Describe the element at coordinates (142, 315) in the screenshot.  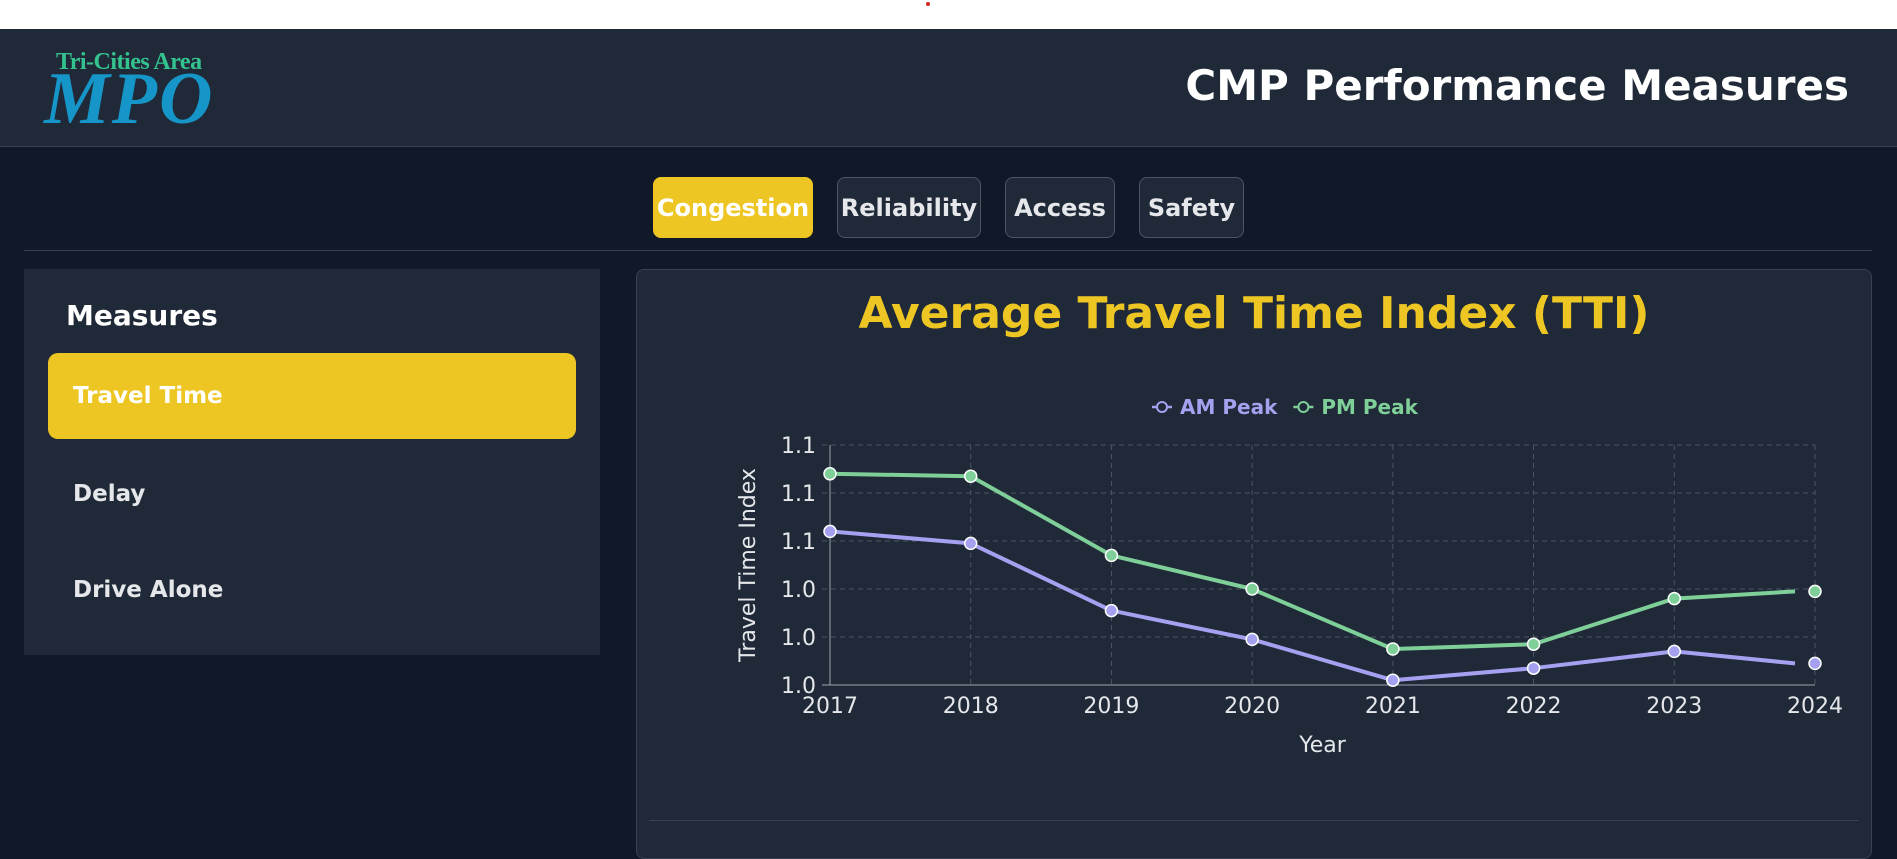
I see `sidebar-title: Measures` at that location.